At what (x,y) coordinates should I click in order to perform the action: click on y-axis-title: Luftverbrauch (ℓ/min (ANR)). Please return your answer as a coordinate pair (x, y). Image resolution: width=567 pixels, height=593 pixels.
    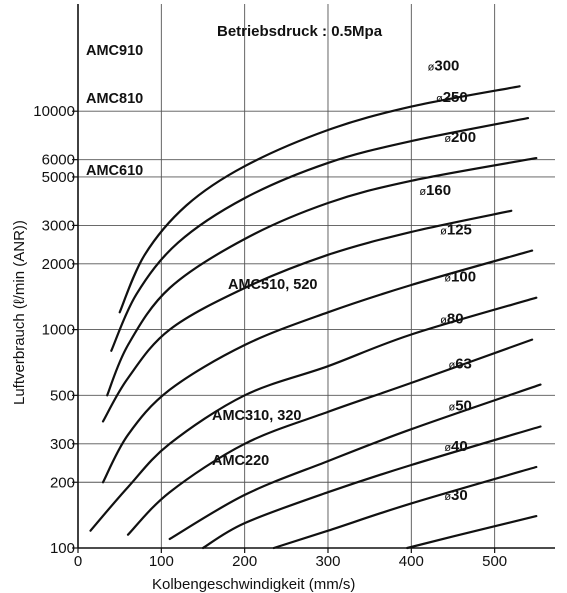
    Looking at the image, I should click on (19, 312).